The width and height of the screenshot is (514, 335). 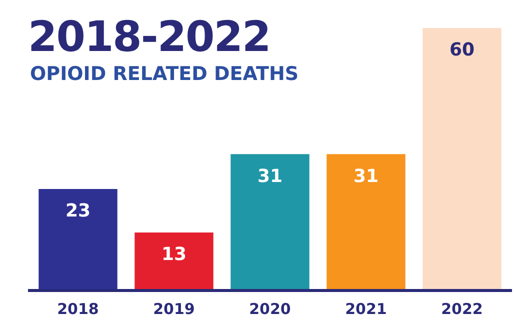 I want to click on x-tick-label: 2020, so click(x=270, y=309).